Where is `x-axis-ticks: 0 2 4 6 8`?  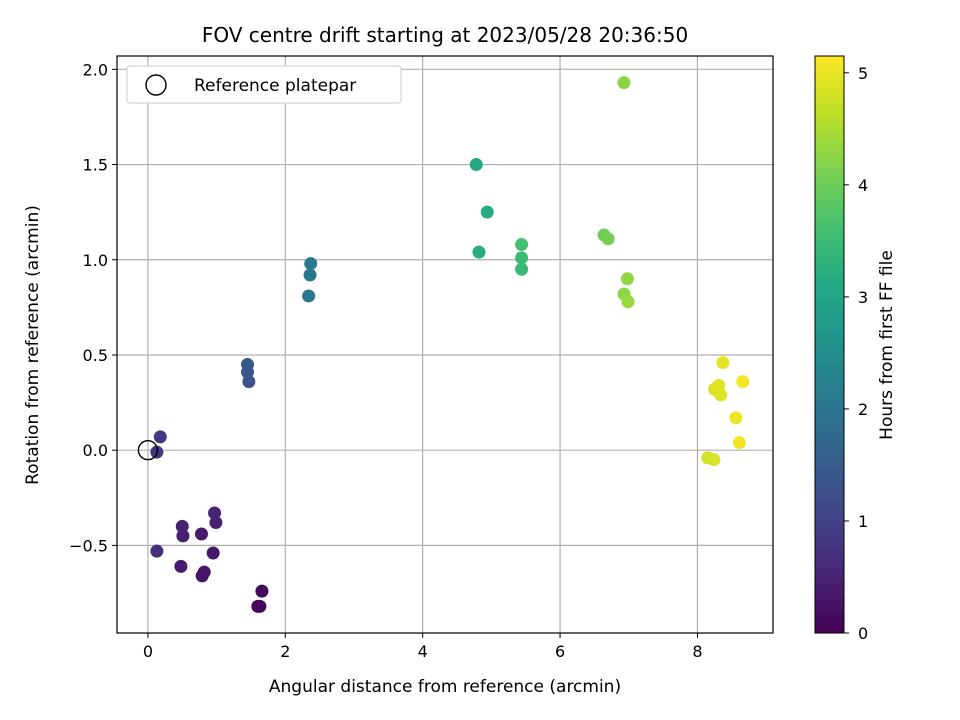 x-axis-ticks: 0 2 4 6 8 is located at coordinates (423, 647).